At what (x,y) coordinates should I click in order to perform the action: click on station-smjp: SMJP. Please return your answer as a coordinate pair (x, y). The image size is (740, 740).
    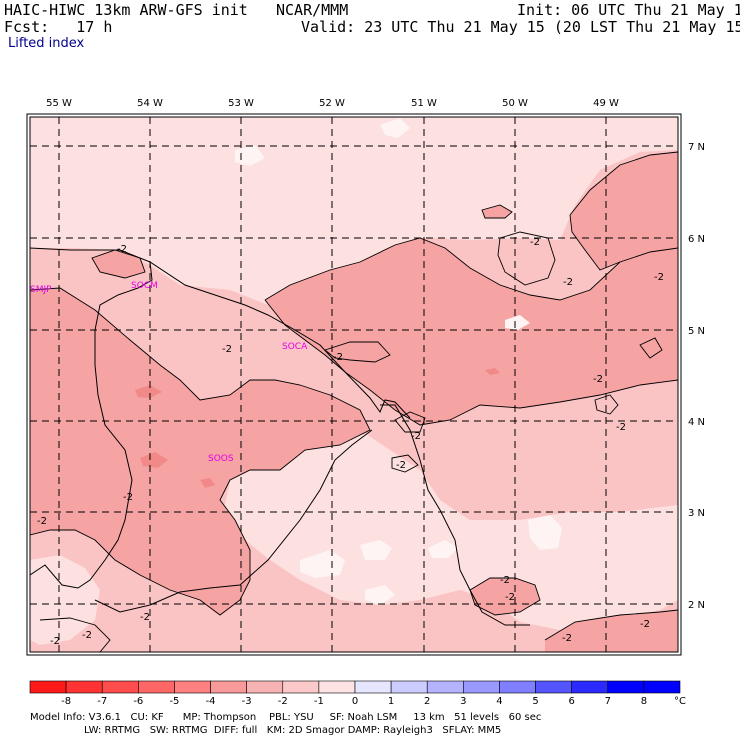
    Looking at the image, I should click on (41, 290).